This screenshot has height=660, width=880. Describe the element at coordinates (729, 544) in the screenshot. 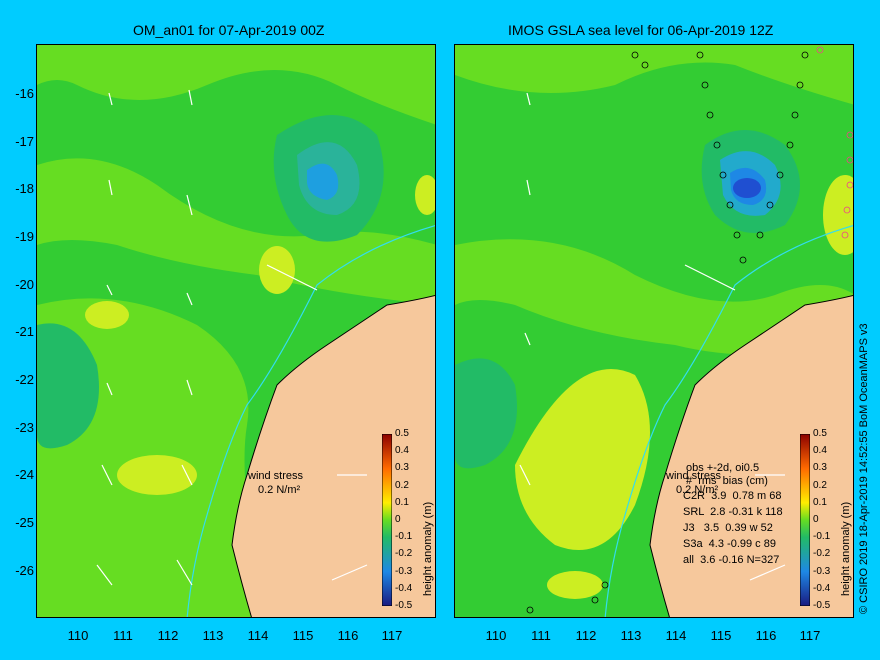

I see `stats-row: S3a 4.3 -0.99 c 89` at that location.